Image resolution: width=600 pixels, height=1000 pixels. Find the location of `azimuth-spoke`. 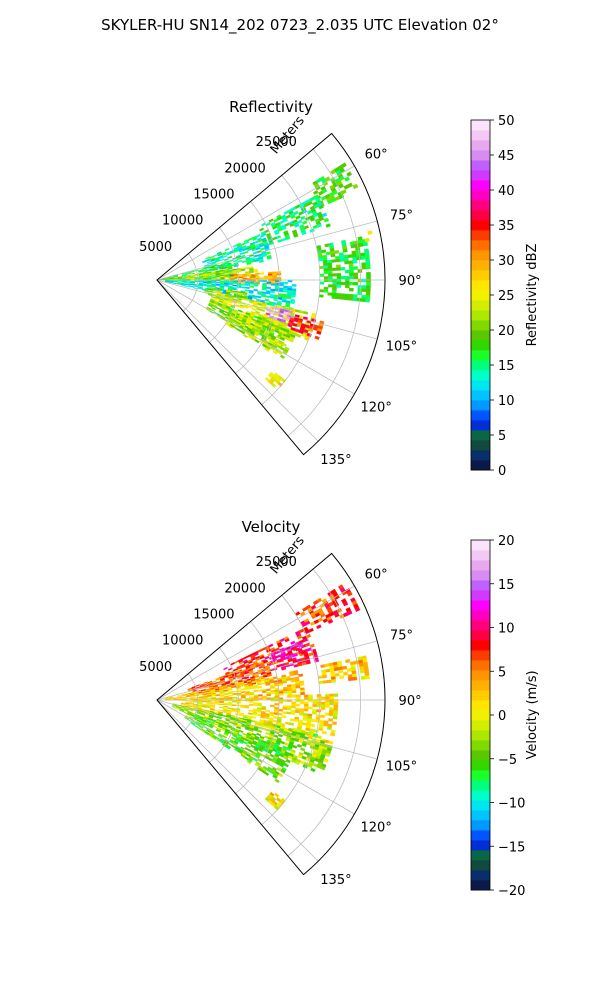

azimuth-spoke is located at coordinates (255, 757).